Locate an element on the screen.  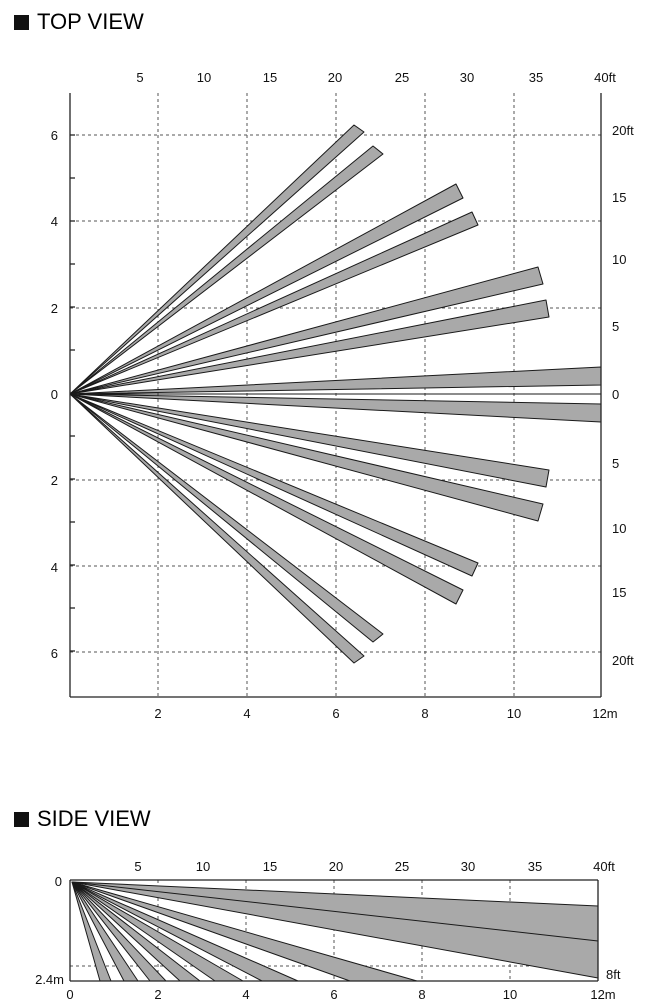
top-ft-tick-label: 40ft is located at coordinates (605, 77).